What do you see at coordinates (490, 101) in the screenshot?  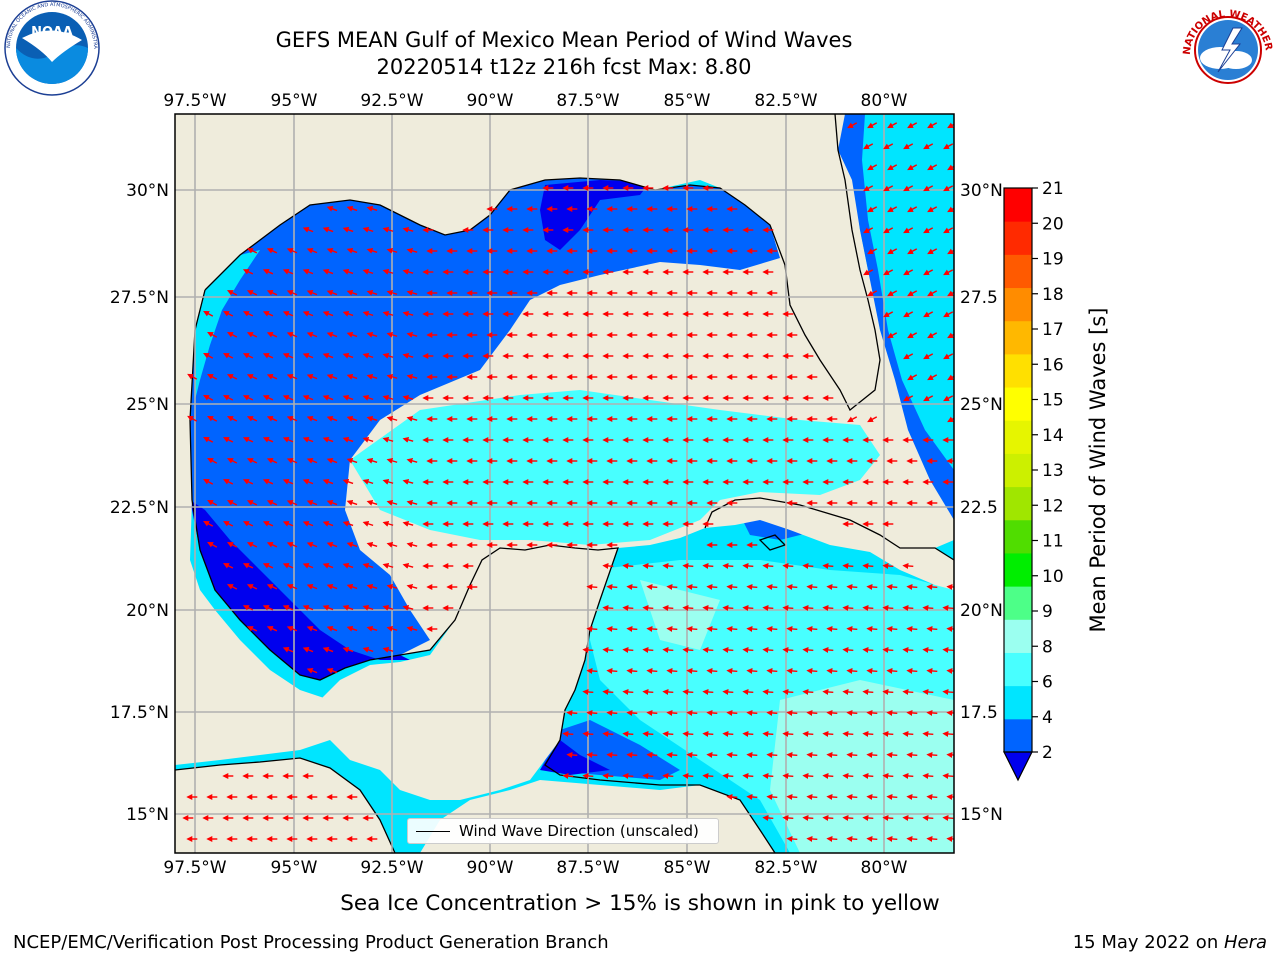 I see `lon-label: 90°W` at bounding box center [490, 101].